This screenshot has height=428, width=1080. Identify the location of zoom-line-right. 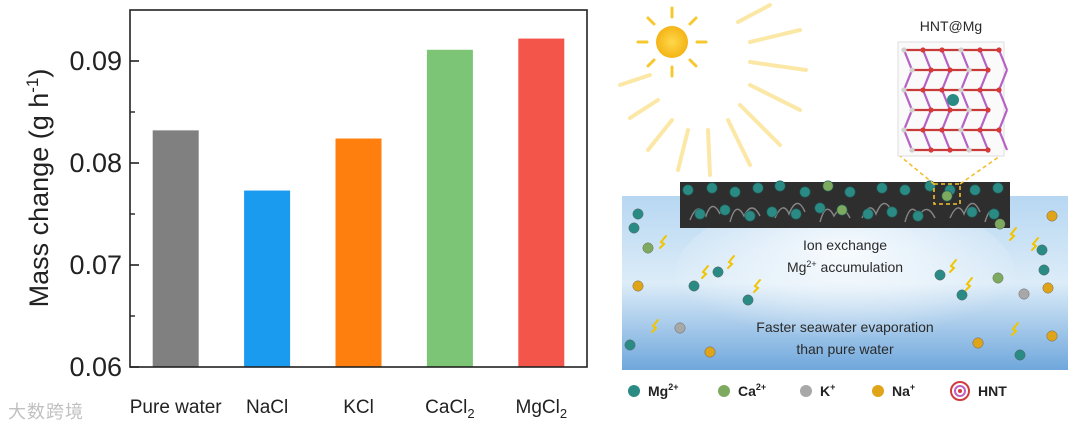
(980, 170).